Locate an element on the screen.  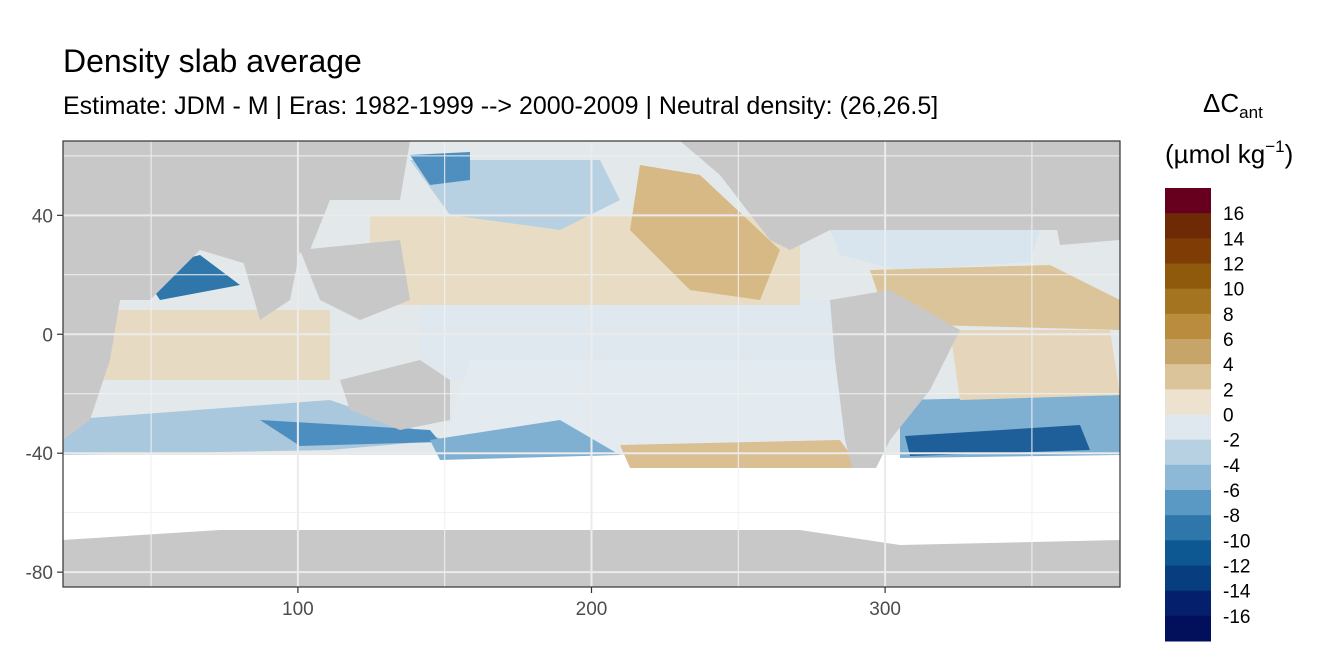
legend-tick-label: 0 is located at coordinates (1228, 416).